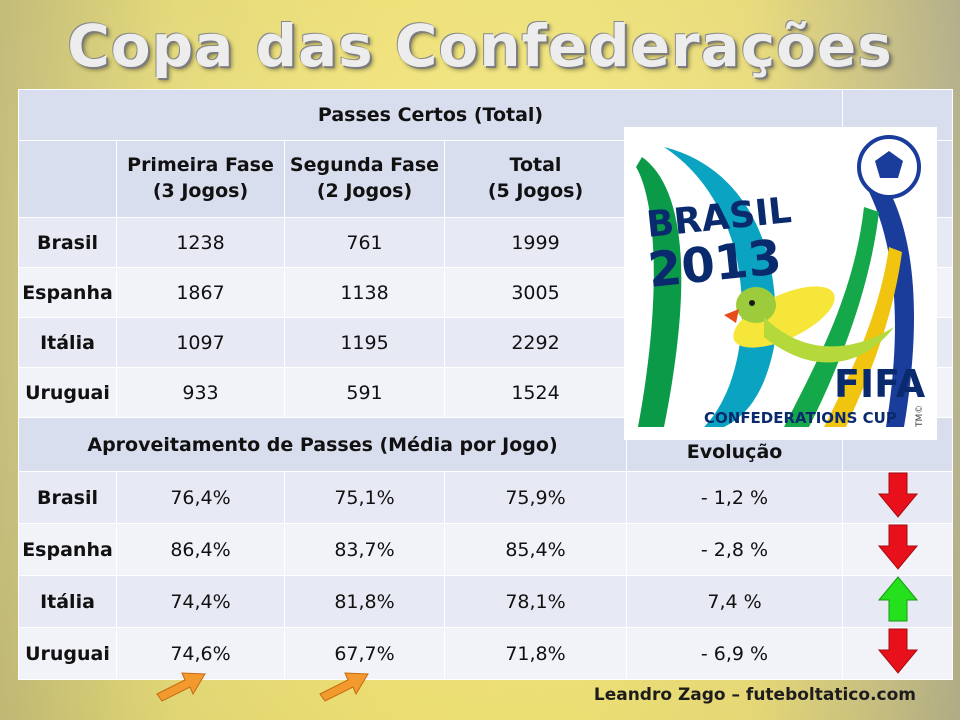 The width and height of the screenshot is (960, 720). Describe the element at coordinates (364, 653) in the screenshot. I see `cell-value: 67,7%` at that location.